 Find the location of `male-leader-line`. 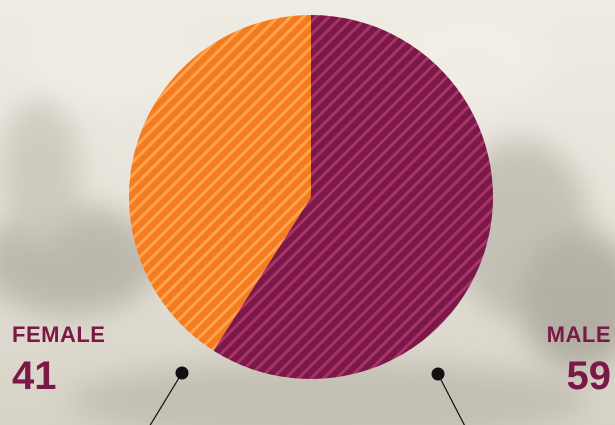

male-leader-line is located at coordinates (451, 399).